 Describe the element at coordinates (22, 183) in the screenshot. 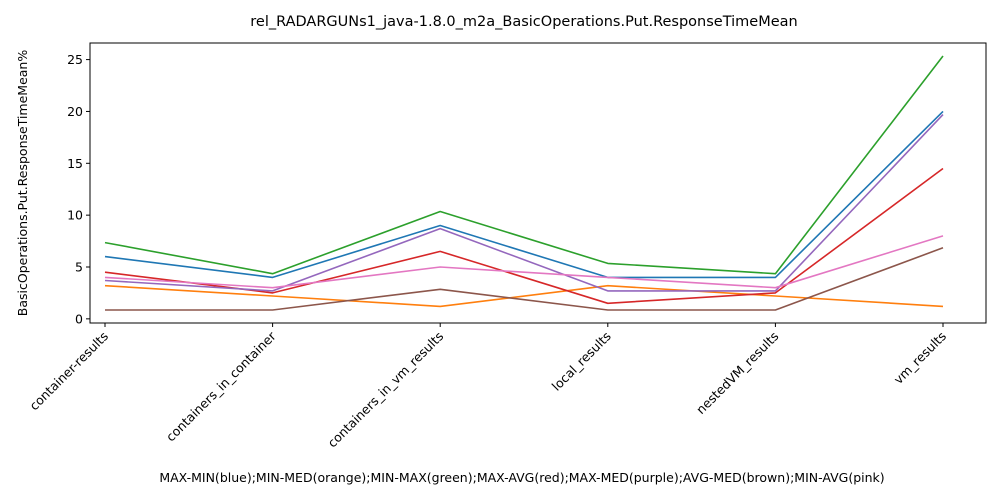

I see `y-axis-label: BasicOperations.Put.ResponseTimeMean%` at that location.